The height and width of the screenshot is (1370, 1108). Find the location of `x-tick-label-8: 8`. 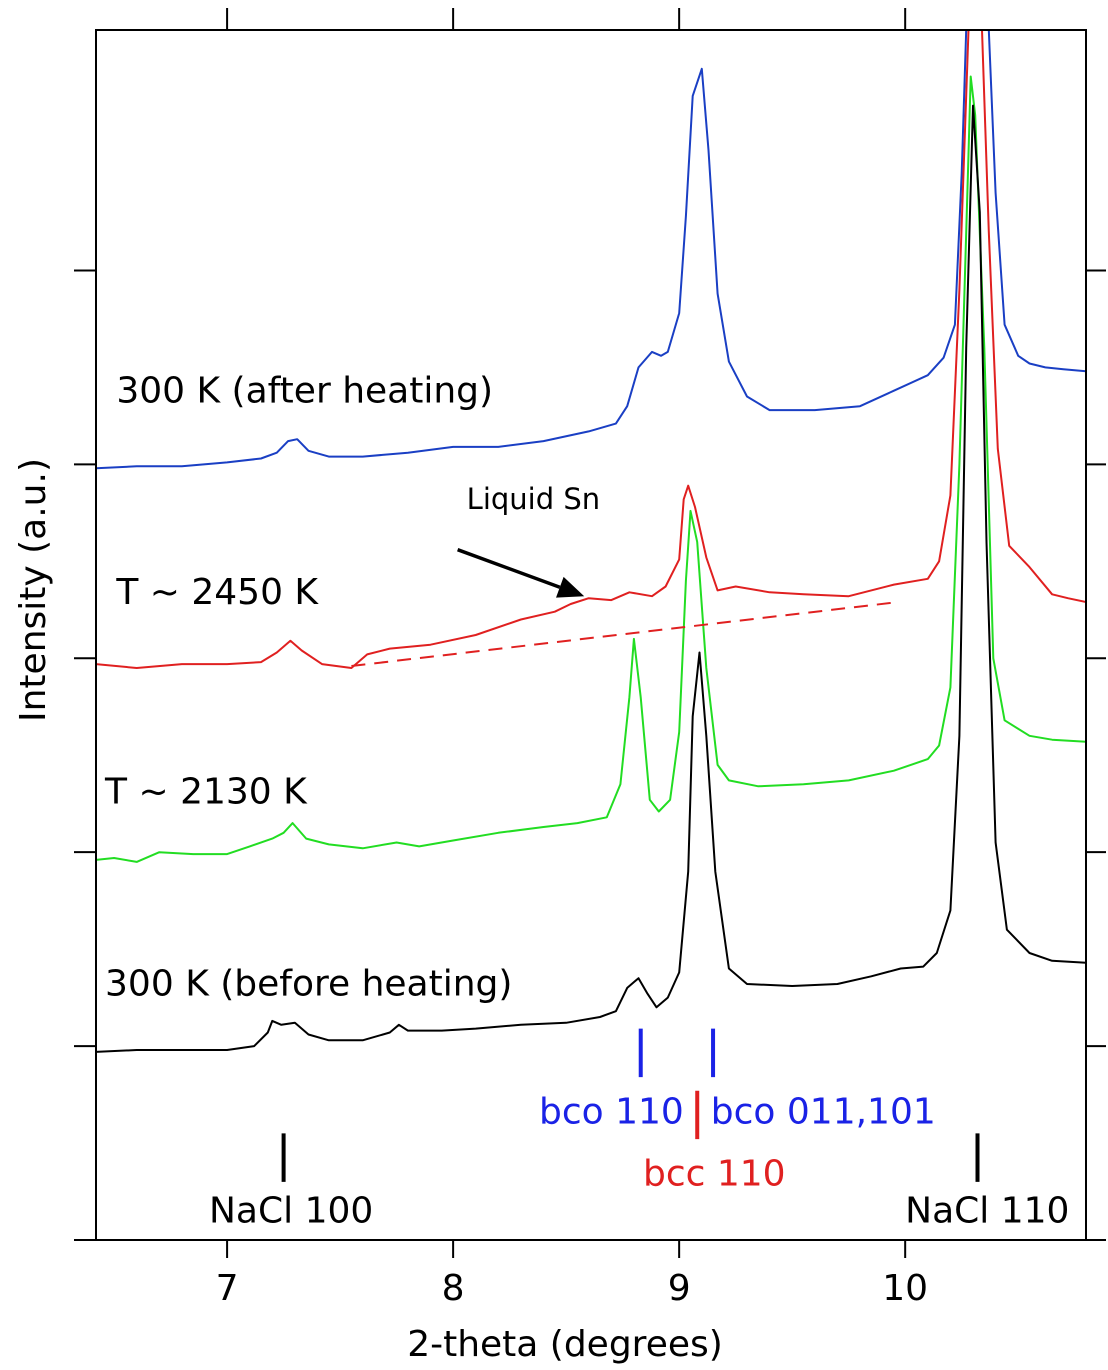

x-tick-label-8: 8 is located at coordinates (453, 1288).